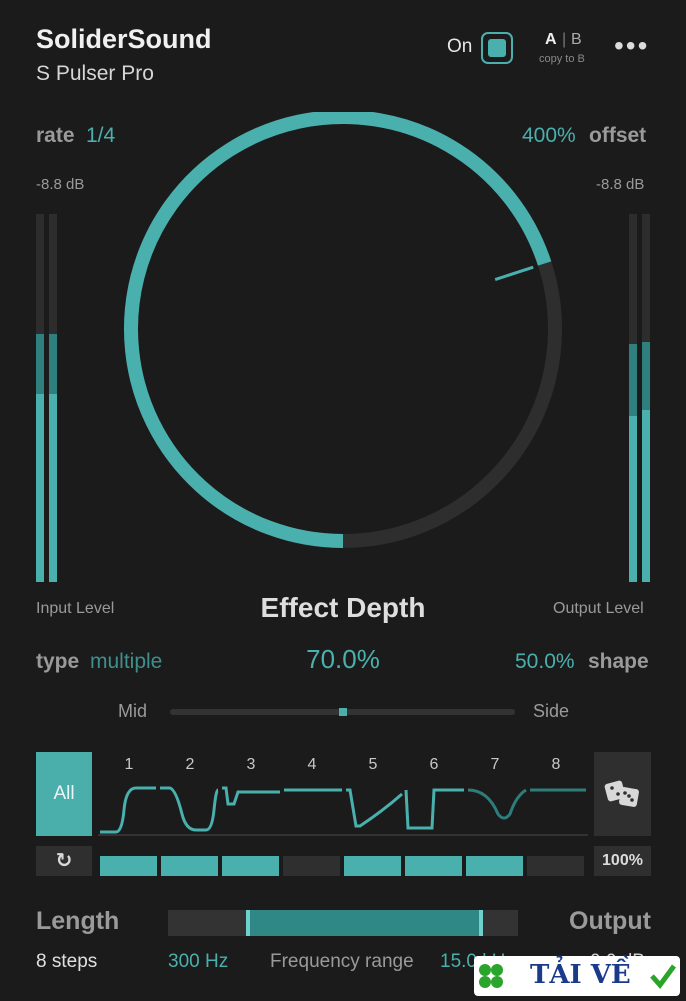  Describe the element at coordinates (556, 764) in the screenshot. I see `step-number: 8` at that location.